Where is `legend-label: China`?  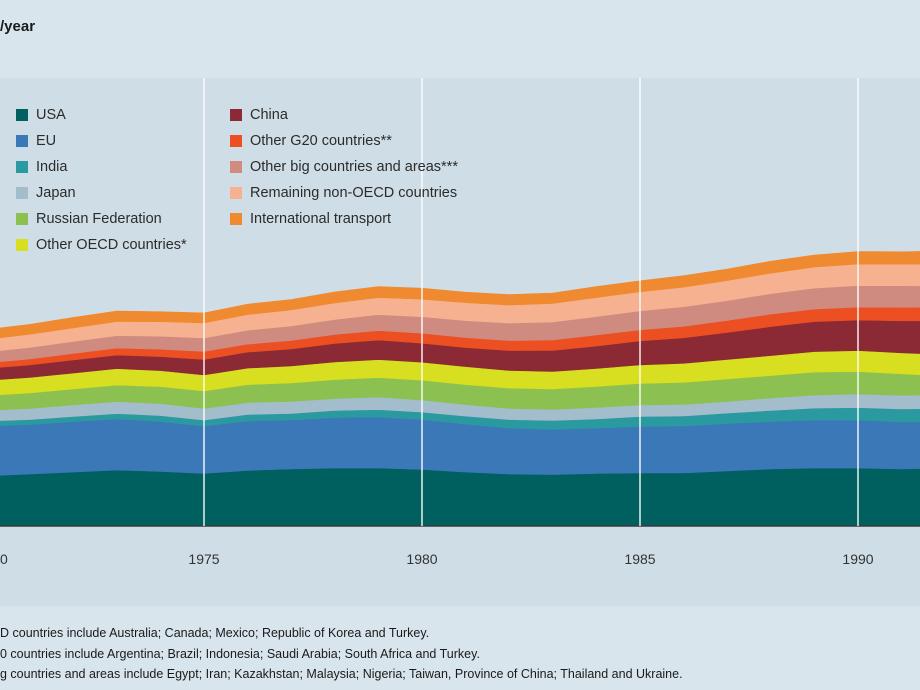
legend-label: China is located at coordinates (269, 115).